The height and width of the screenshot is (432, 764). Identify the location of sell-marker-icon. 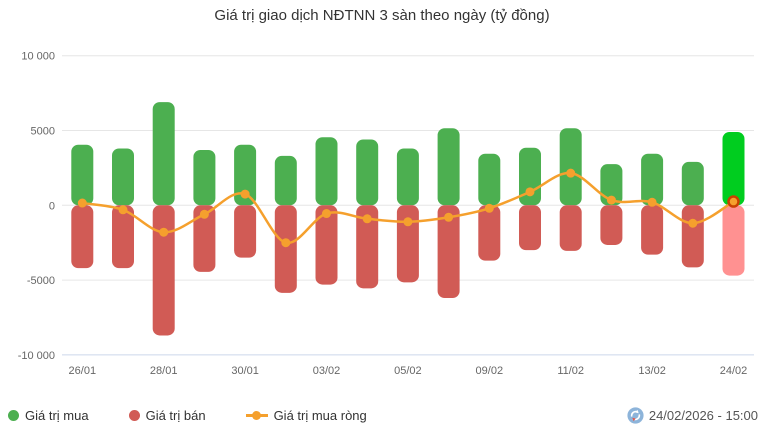
(134, 415).